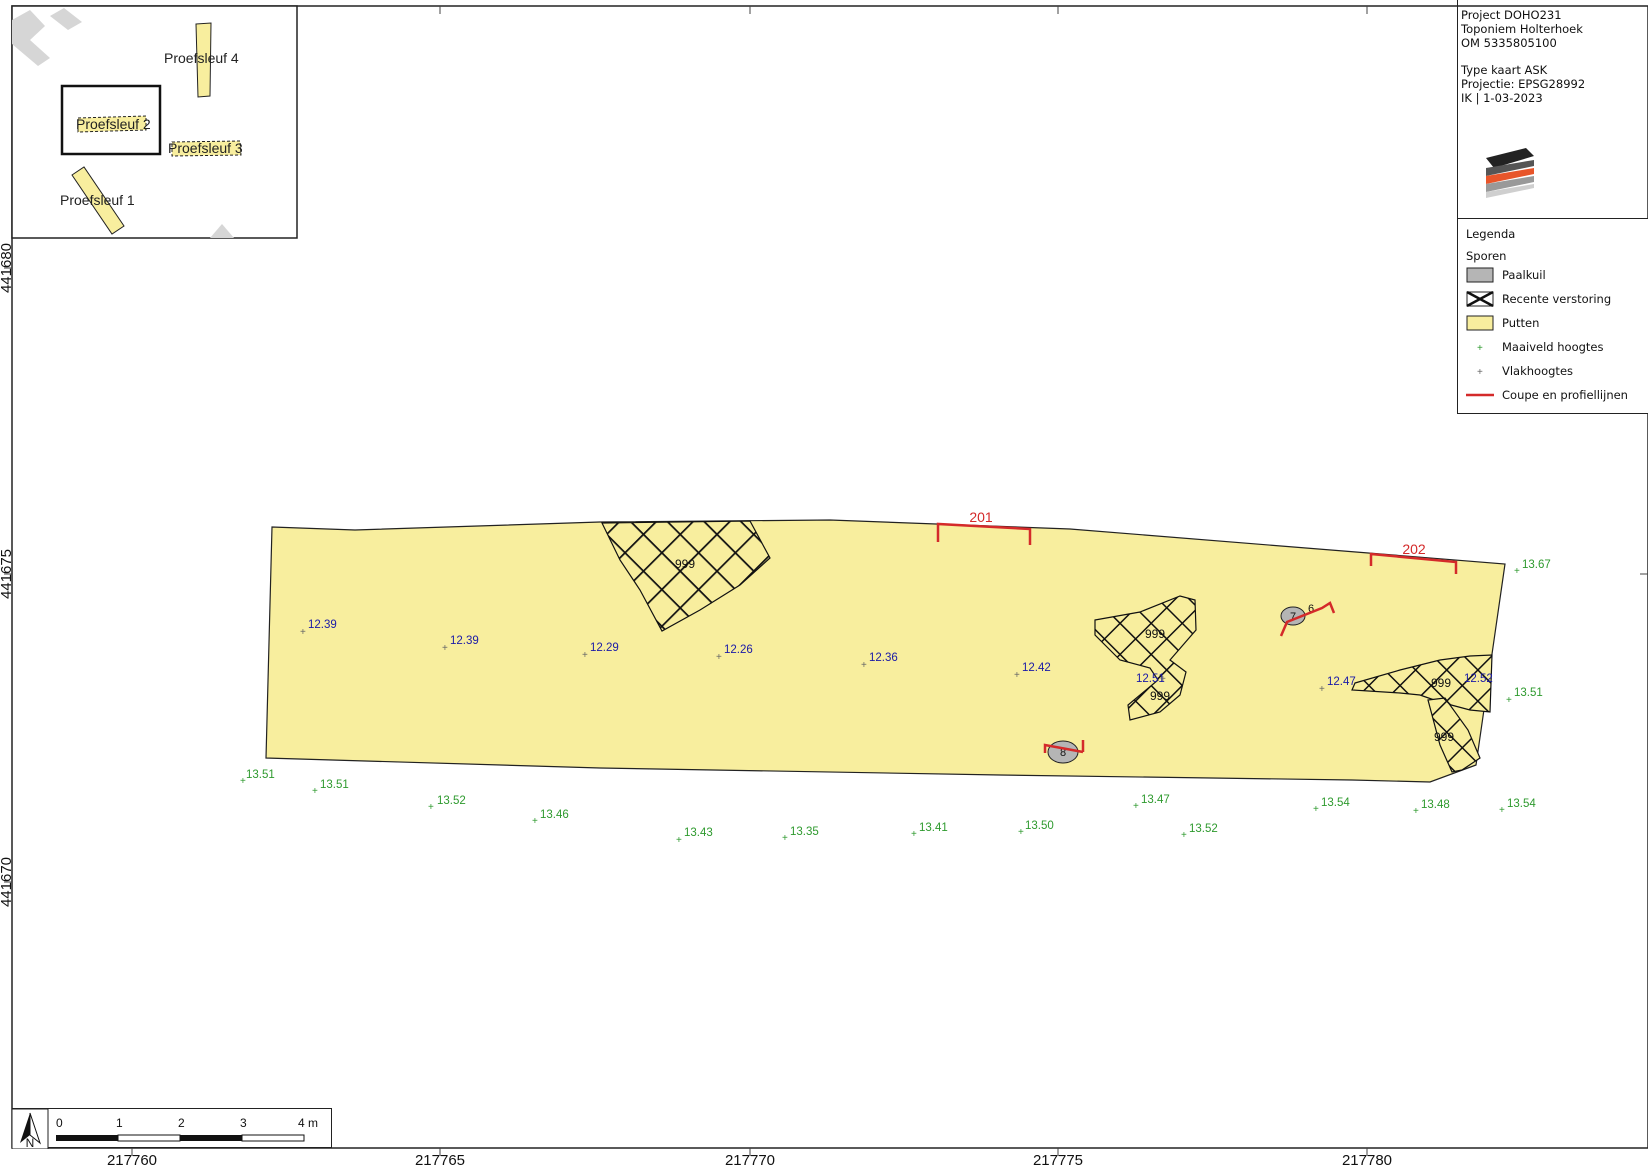 The height and width of the screenshot is (1172, 1648). What do you see at coordinates (30, 1129) in the screenshot?
I see `north-arrow-icon: N` at bounding box center [30, 1129].